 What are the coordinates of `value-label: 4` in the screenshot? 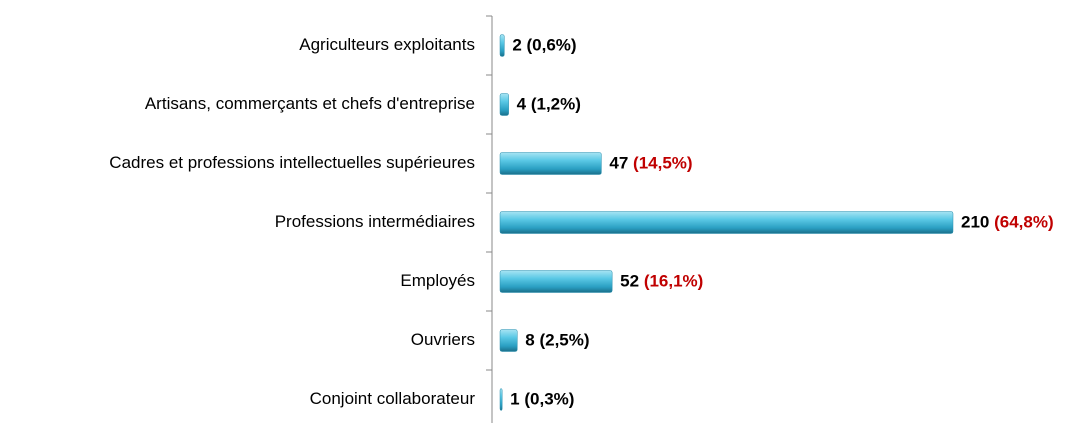 It's located at (522, 104).